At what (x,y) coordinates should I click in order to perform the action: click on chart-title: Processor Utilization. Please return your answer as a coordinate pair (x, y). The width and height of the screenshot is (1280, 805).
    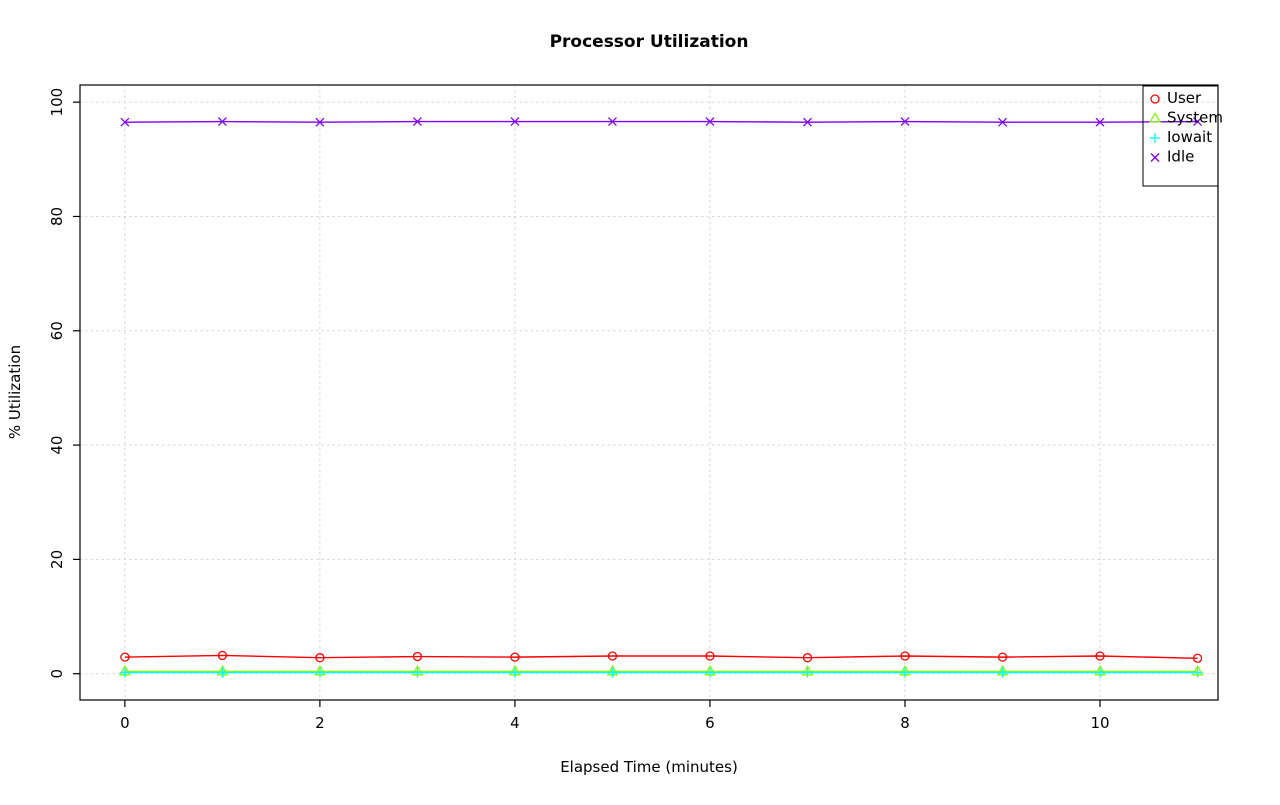
    Looking at the image, I should click on (649, 42).